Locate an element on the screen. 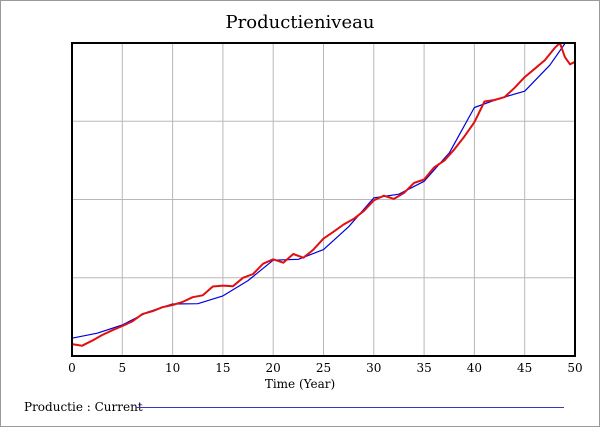 The height and width of the screenshot is (427, 600). x-tick-label: 0 is located at coordinates (72, 368).